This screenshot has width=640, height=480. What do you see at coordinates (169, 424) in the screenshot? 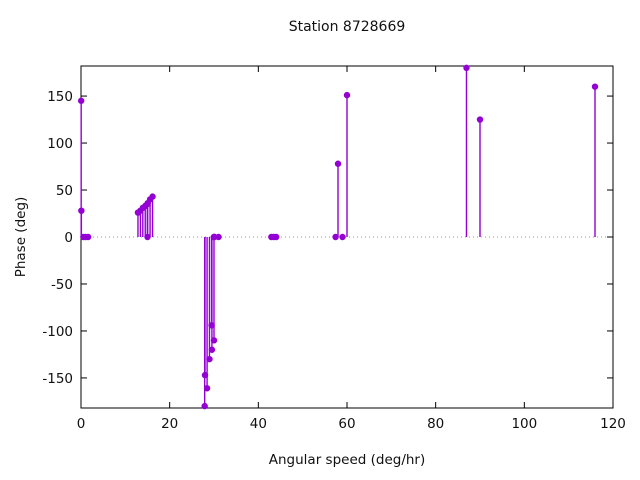
I see `x-tick-label: 20` at bounding box center [169, 424].